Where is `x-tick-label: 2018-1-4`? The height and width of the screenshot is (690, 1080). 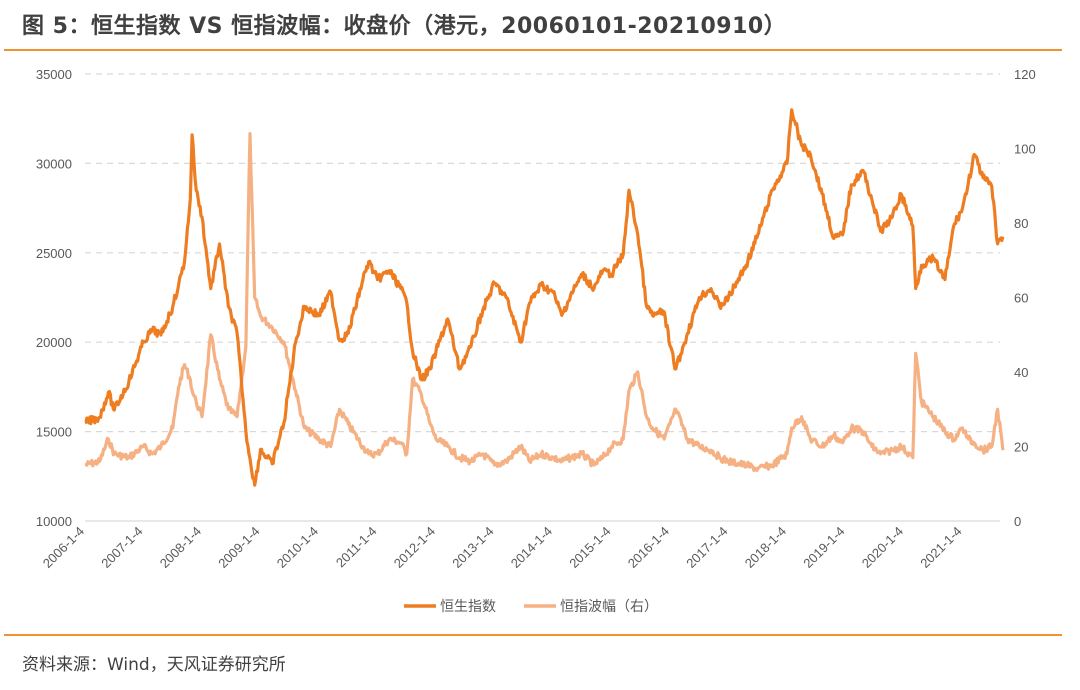 x-tick-label: 2018-1-4 is located at coordinates (765, 547).